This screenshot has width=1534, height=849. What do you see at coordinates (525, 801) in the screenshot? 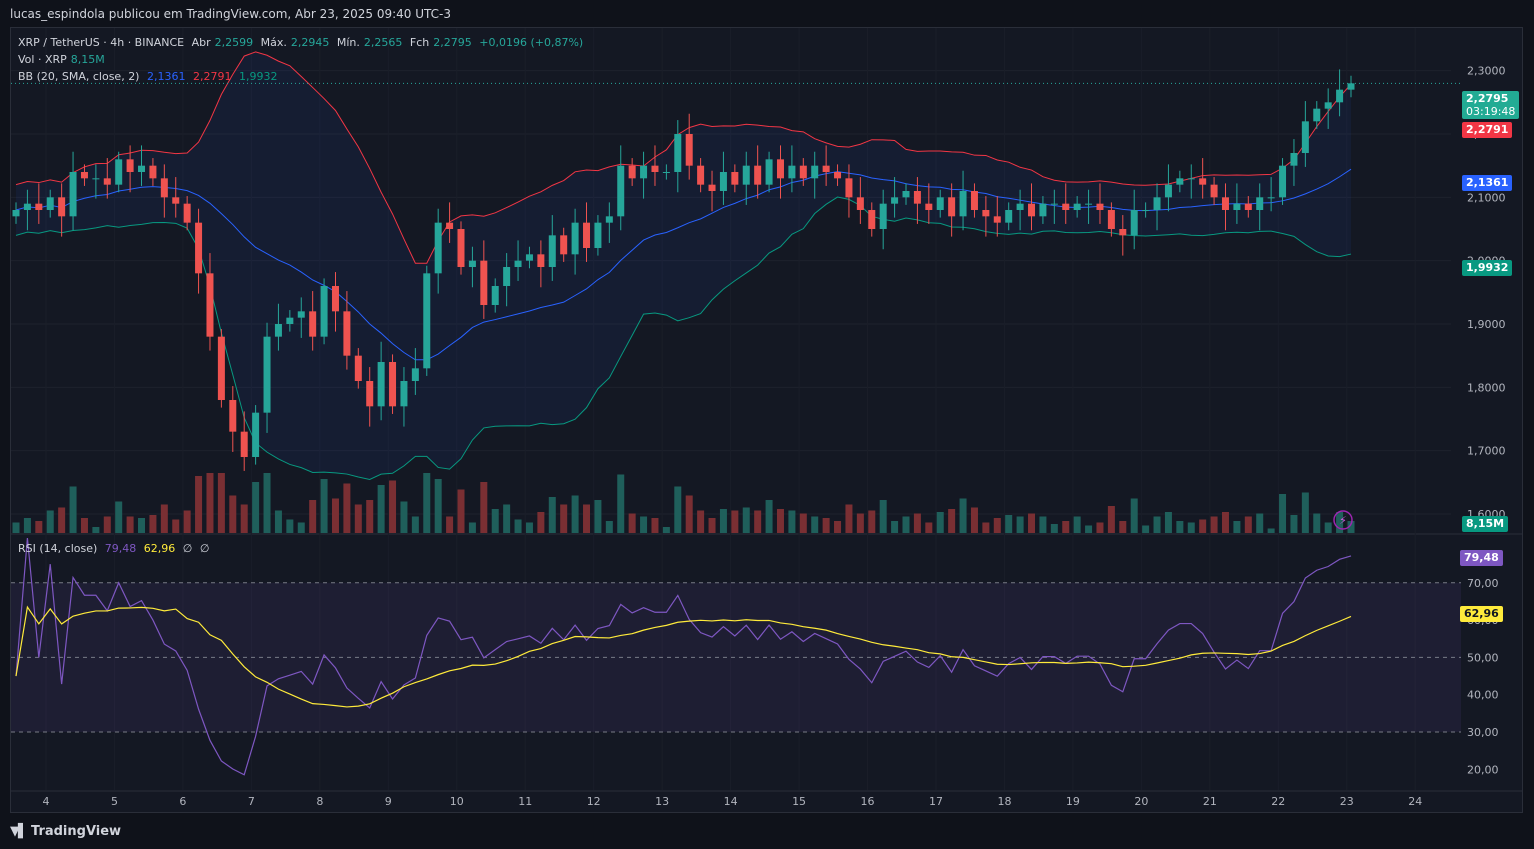
I see `time-tick-label: 11` at bounding box center [525, 801].